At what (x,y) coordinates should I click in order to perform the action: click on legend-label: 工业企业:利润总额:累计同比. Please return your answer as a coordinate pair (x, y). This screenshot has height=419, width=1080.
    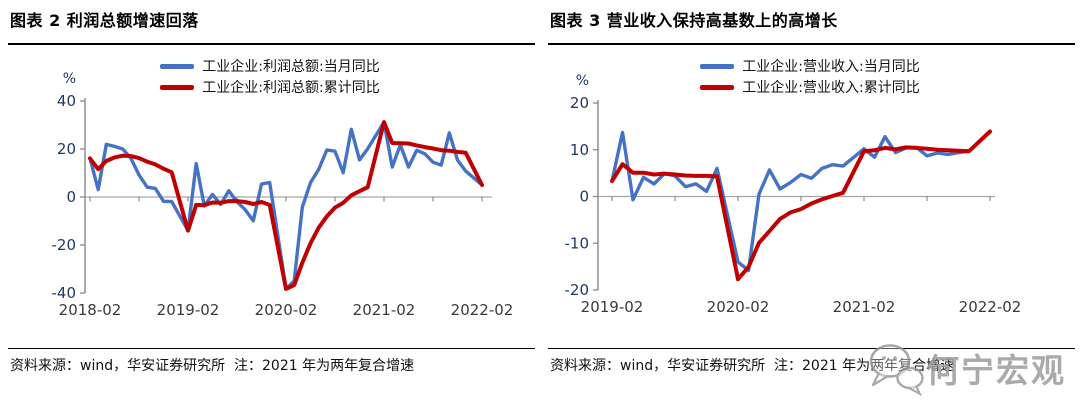
    Looking at the image, I should click on (291, 88).